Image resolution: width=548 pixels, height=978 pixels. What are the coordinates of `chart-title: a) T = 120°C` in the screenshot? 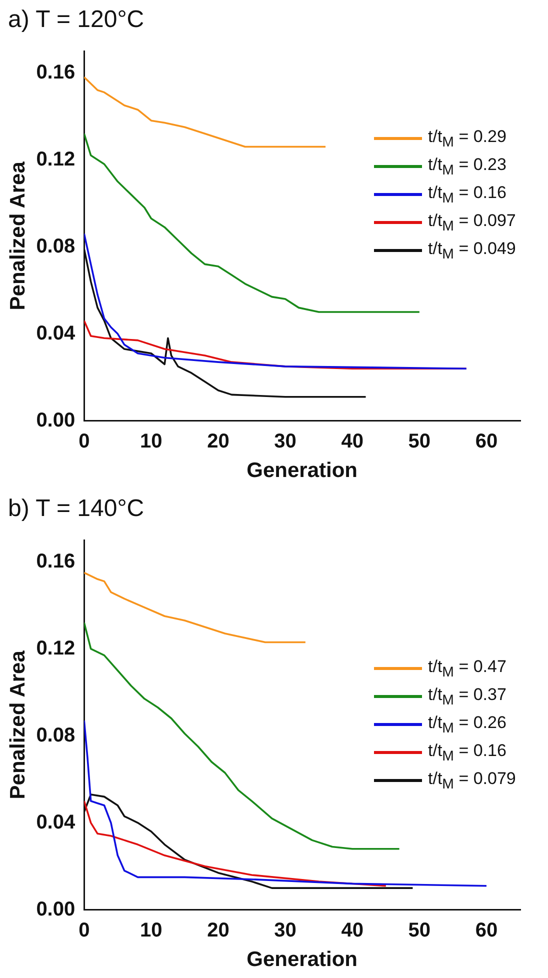 It's located at (76, 20).